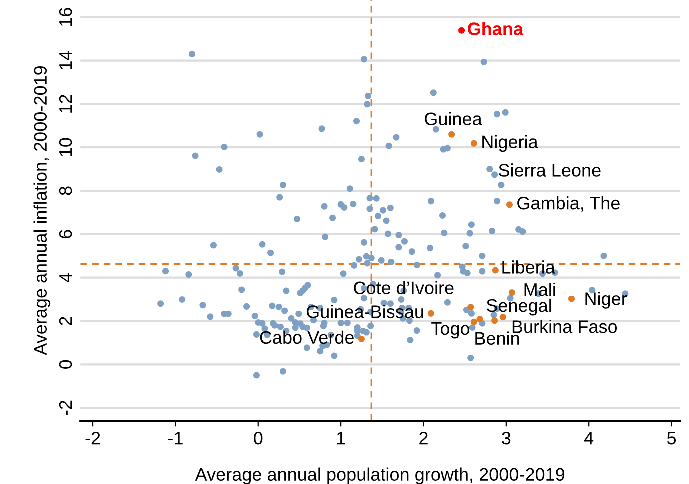  Describe the element at coordinates (453, 119) in the screenshot. I see `annotation: Guinea` at that location.